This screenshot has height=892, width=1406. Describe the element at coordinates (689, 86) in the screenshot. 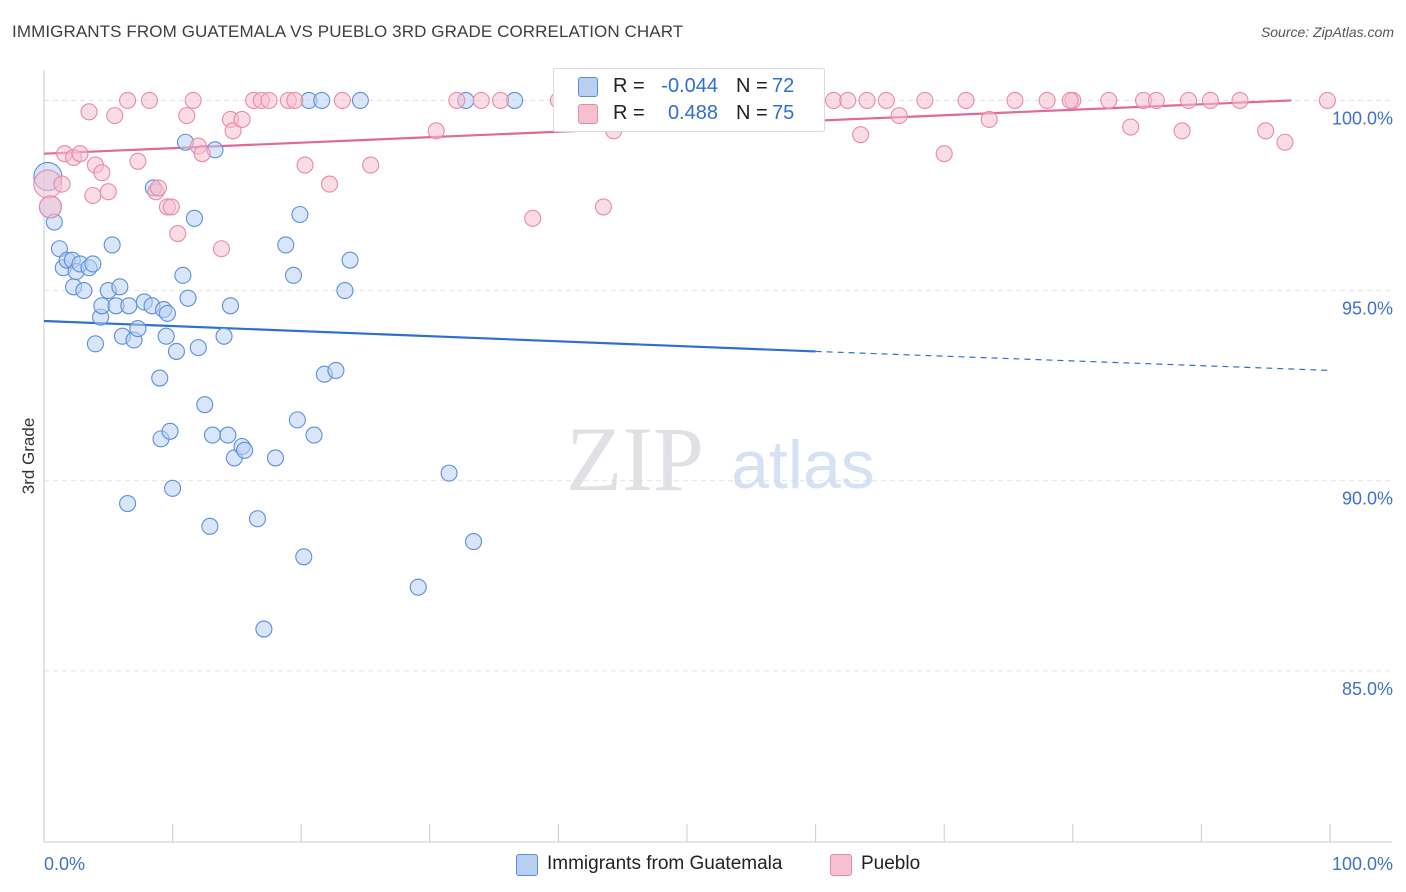

I see `r-value: -0.044` at that location.